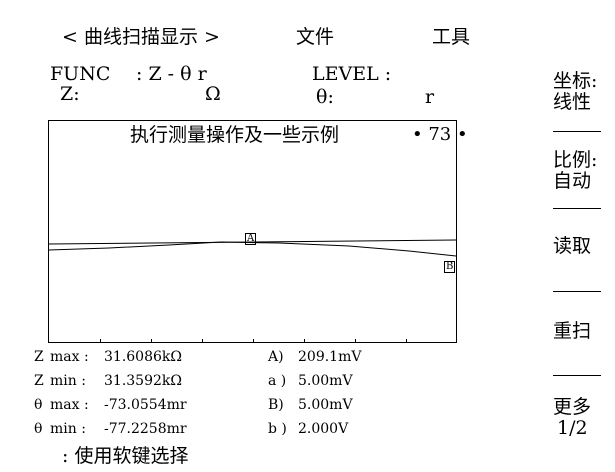 Image resolution: width=615 pixels, height=472 pixels. Describe the element at coordinates (451, 37) in the screenshot. I see `menu-tools: 工具` at that location.